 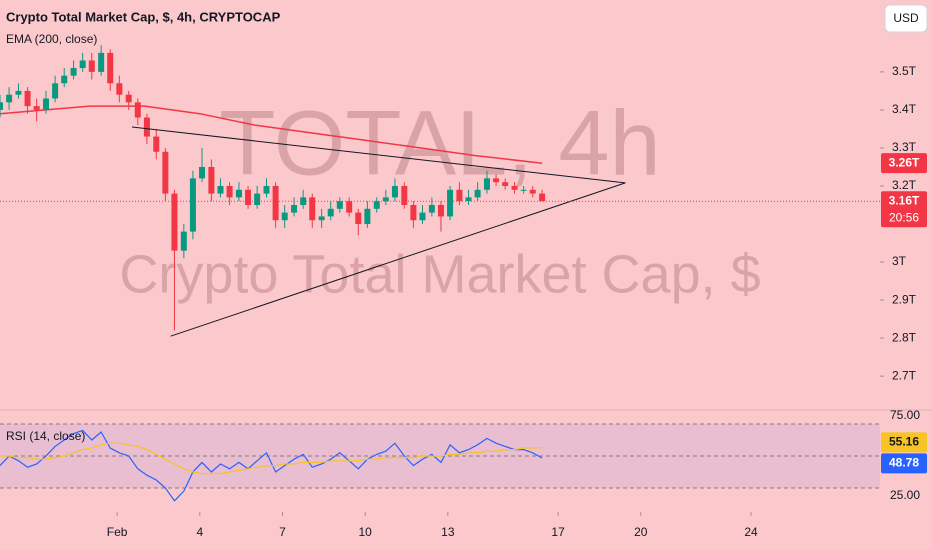 What do you see at coordinates (117, 532) in the screenshot?
I see `x-tick-label: Feb` at bounding box center [117, 532].